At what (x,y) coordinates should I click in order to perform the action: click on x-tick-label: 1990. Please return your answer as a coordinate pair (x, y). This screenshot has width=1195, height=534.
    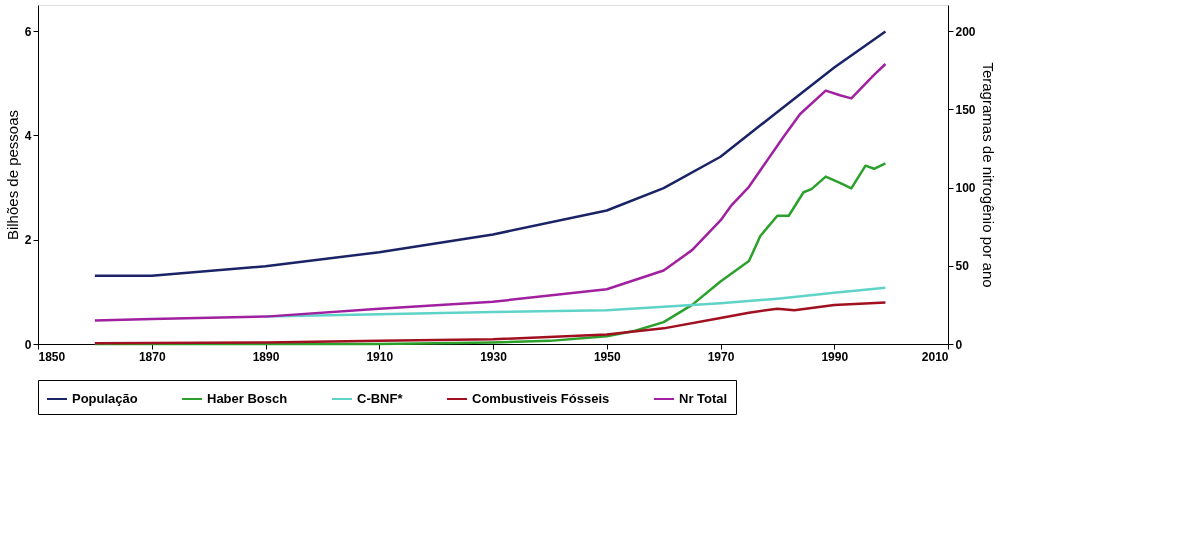
    Looking at the image, I should click on (835, 356).